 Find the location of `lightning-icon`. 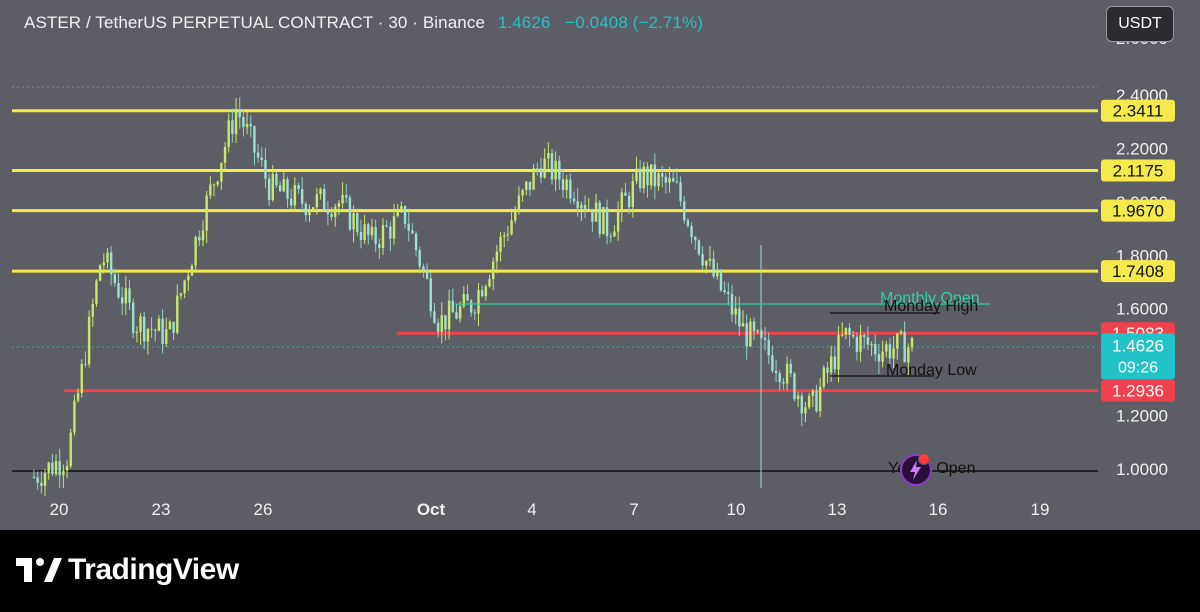

lightning-icon is located at coordinates (916, 470).